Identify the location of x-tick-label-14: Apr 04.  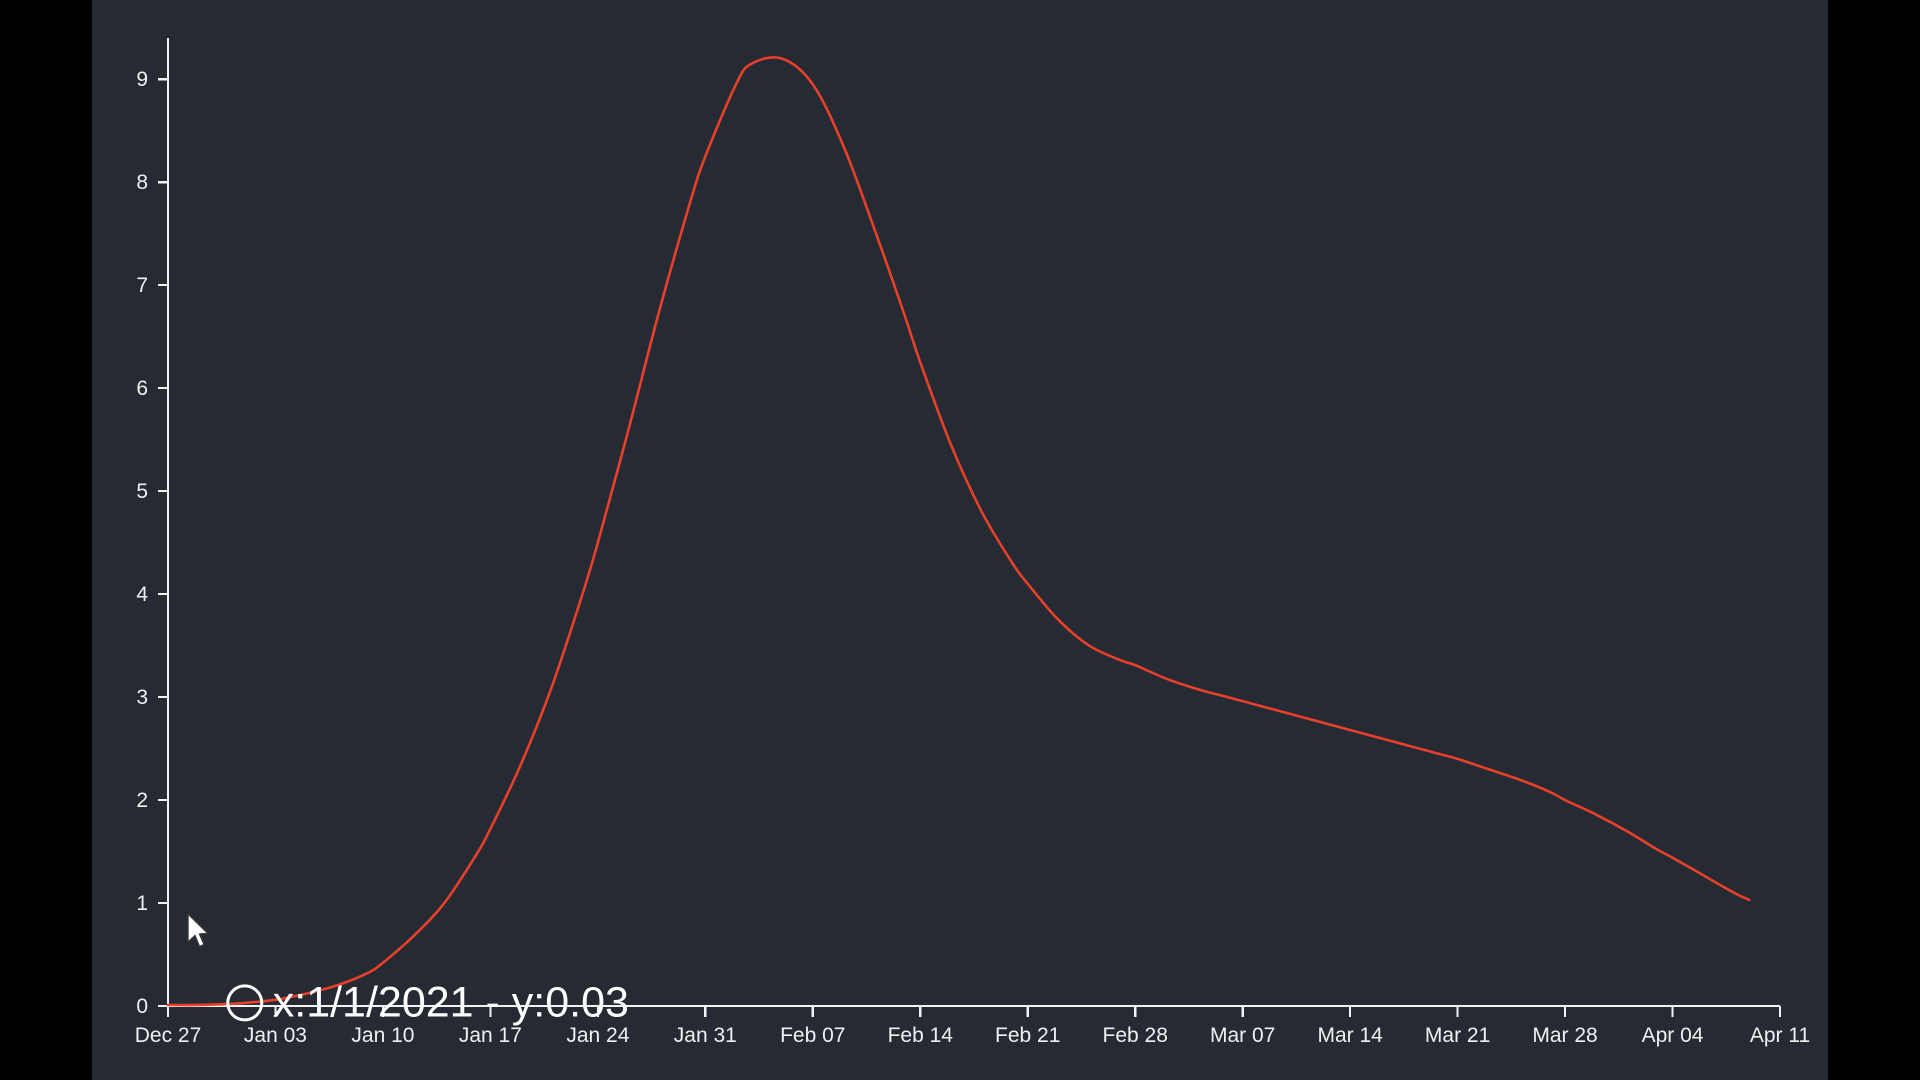
(1673, 1035).